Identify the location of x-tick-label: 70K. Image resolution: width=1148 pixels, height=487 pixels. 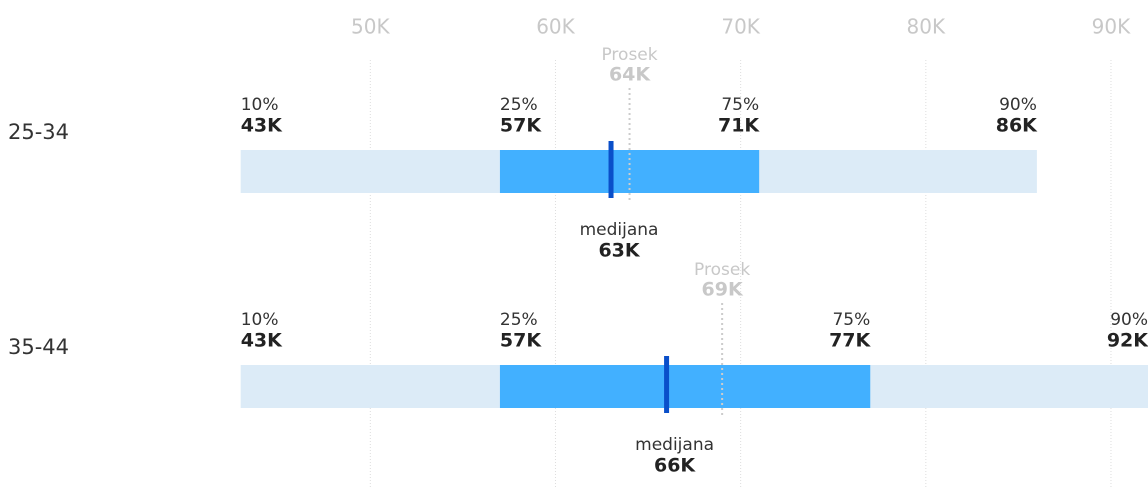
(740, 27).